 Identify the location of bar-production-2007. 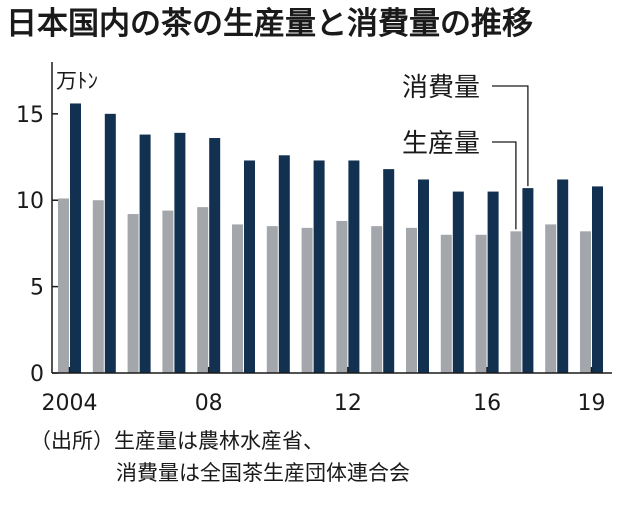
(168, 291).